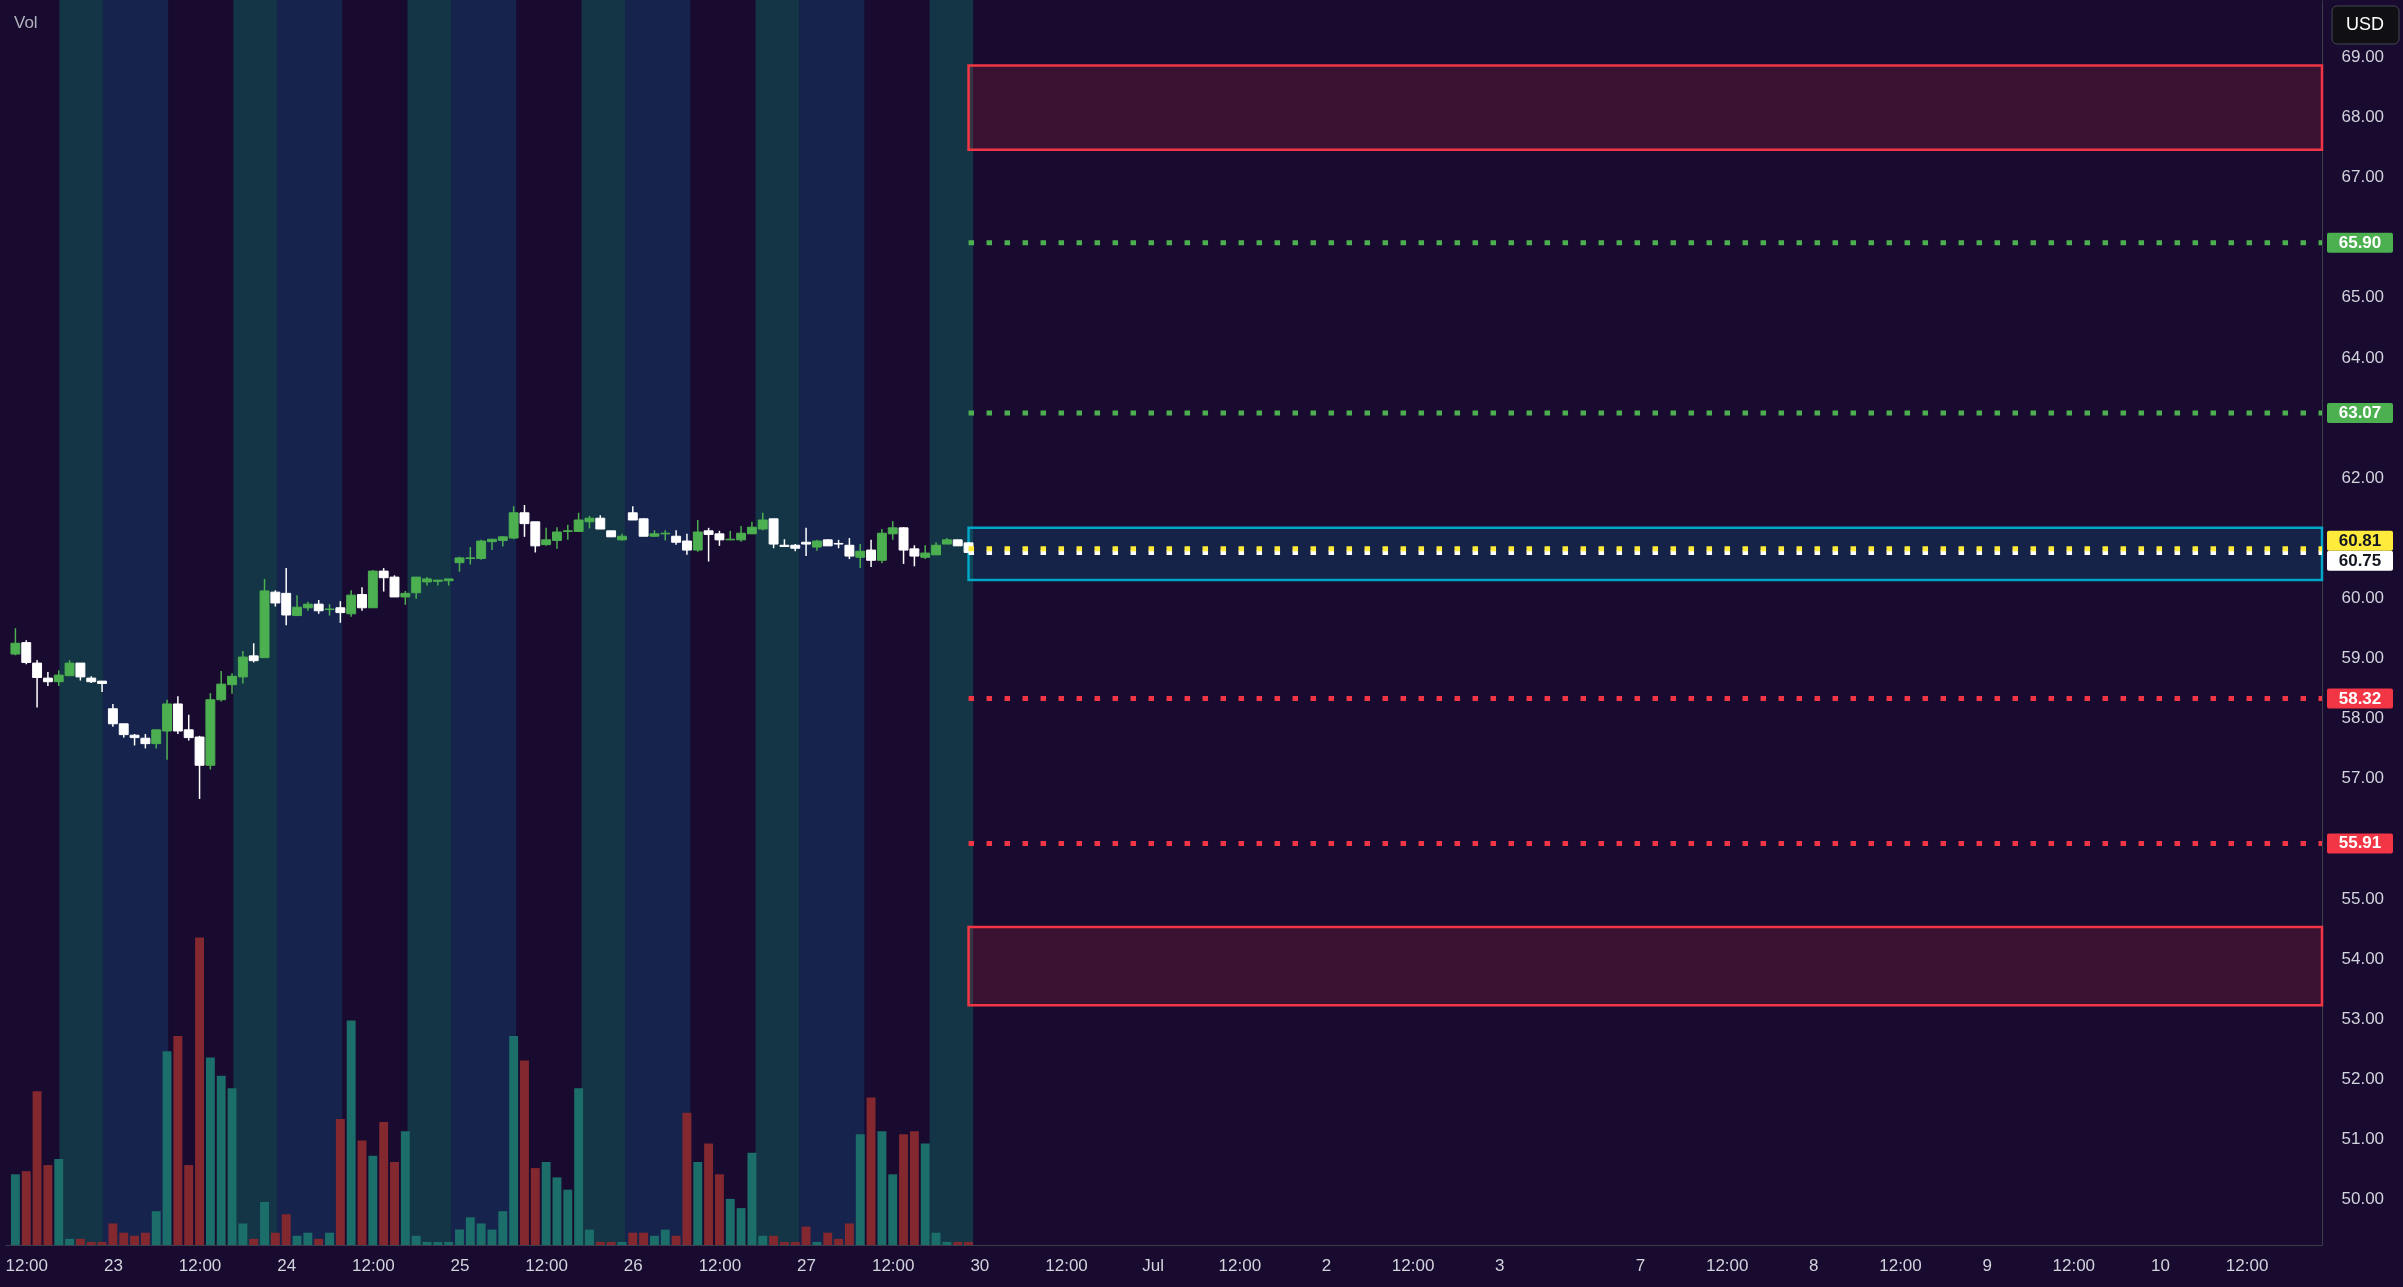  I want to click on y-tick-label: 52.00, so click(2363, 1078).